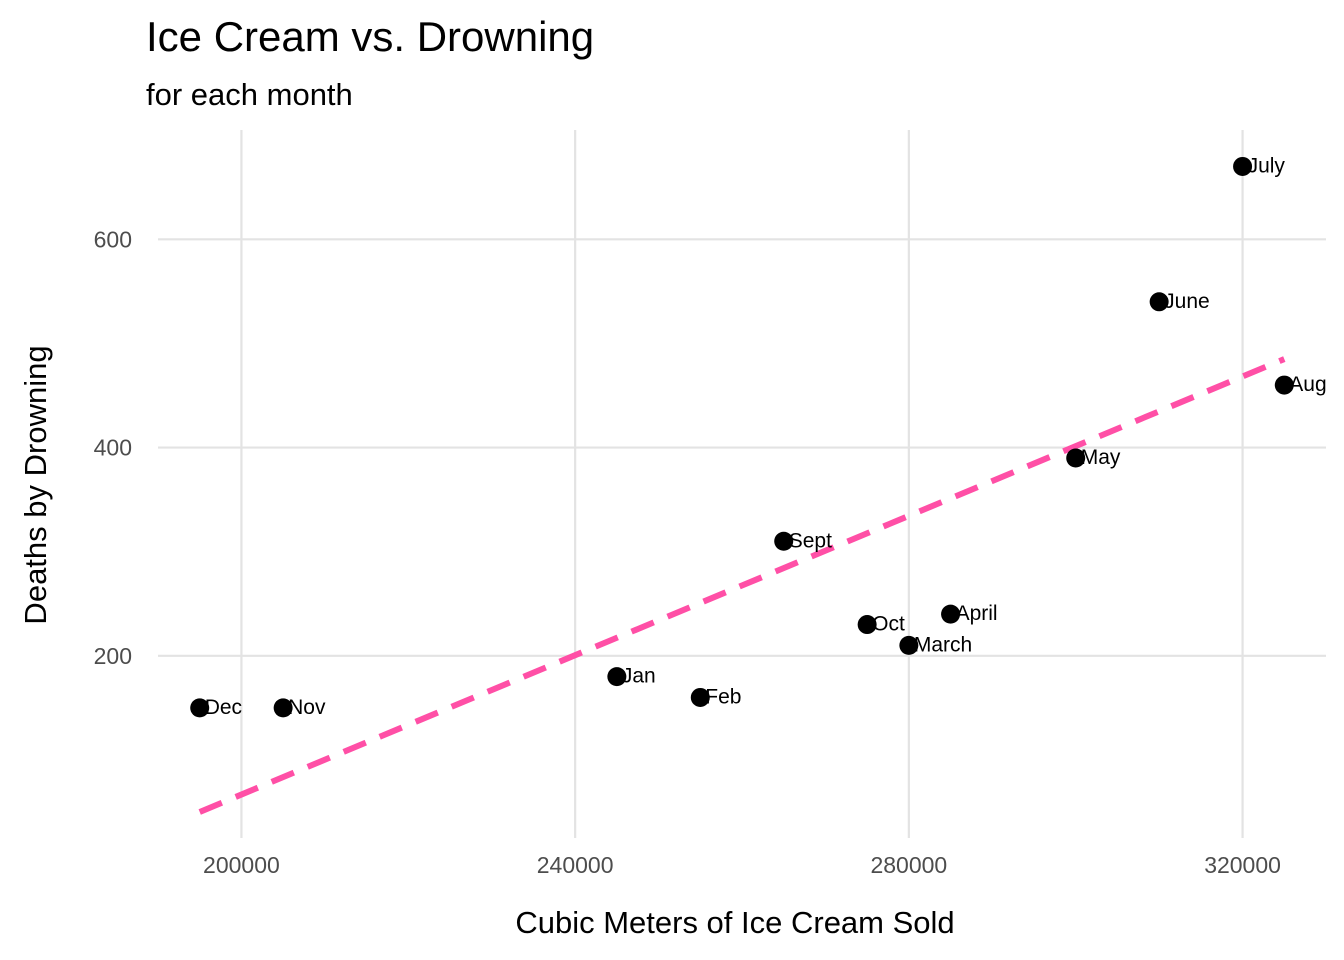  What do you see at coordinates (1187, 301) in the screenshot?
I see `point-label: June` at bounding box center [1187, 301].